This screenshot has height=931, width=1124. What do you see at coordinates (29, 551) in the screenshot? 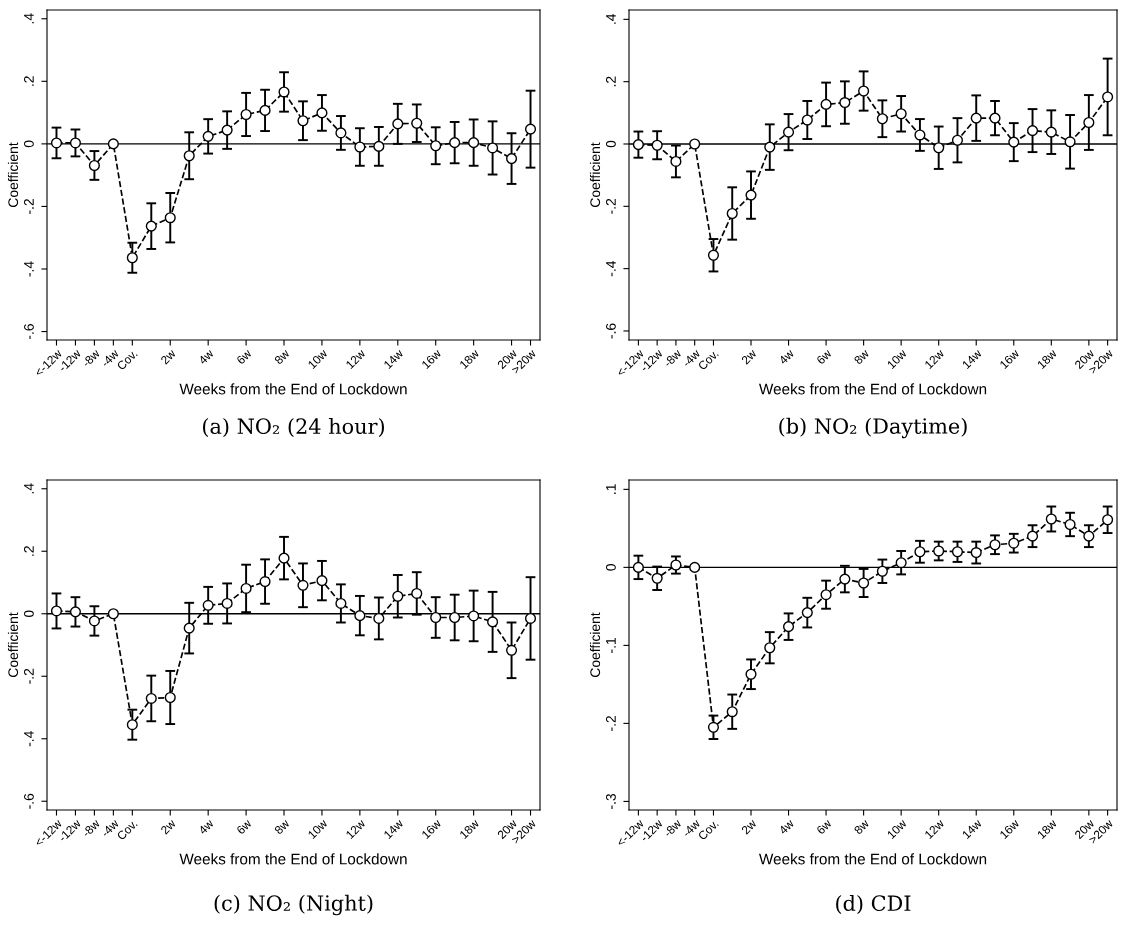
I see `y-tick-label: .2` at bounding box center [29, 551].